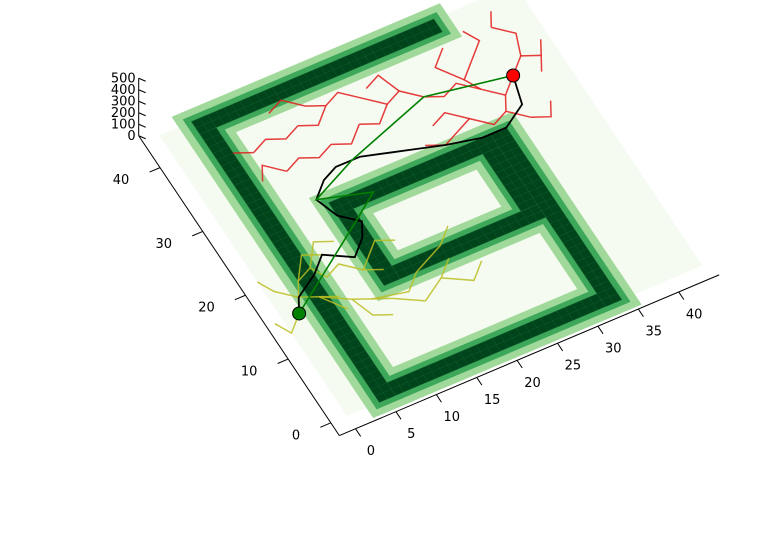  I want to click on x-tick-label: 0, so click(371, 451).